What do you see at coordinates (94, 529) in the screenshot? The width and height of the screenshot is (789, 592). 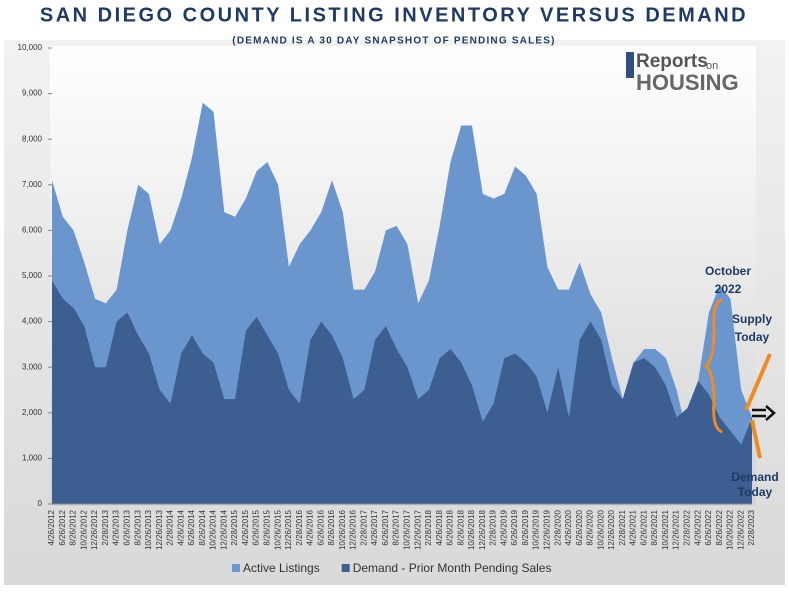 I see `x-tick-label: 12/26/2012` at bounding box center [94, 529].